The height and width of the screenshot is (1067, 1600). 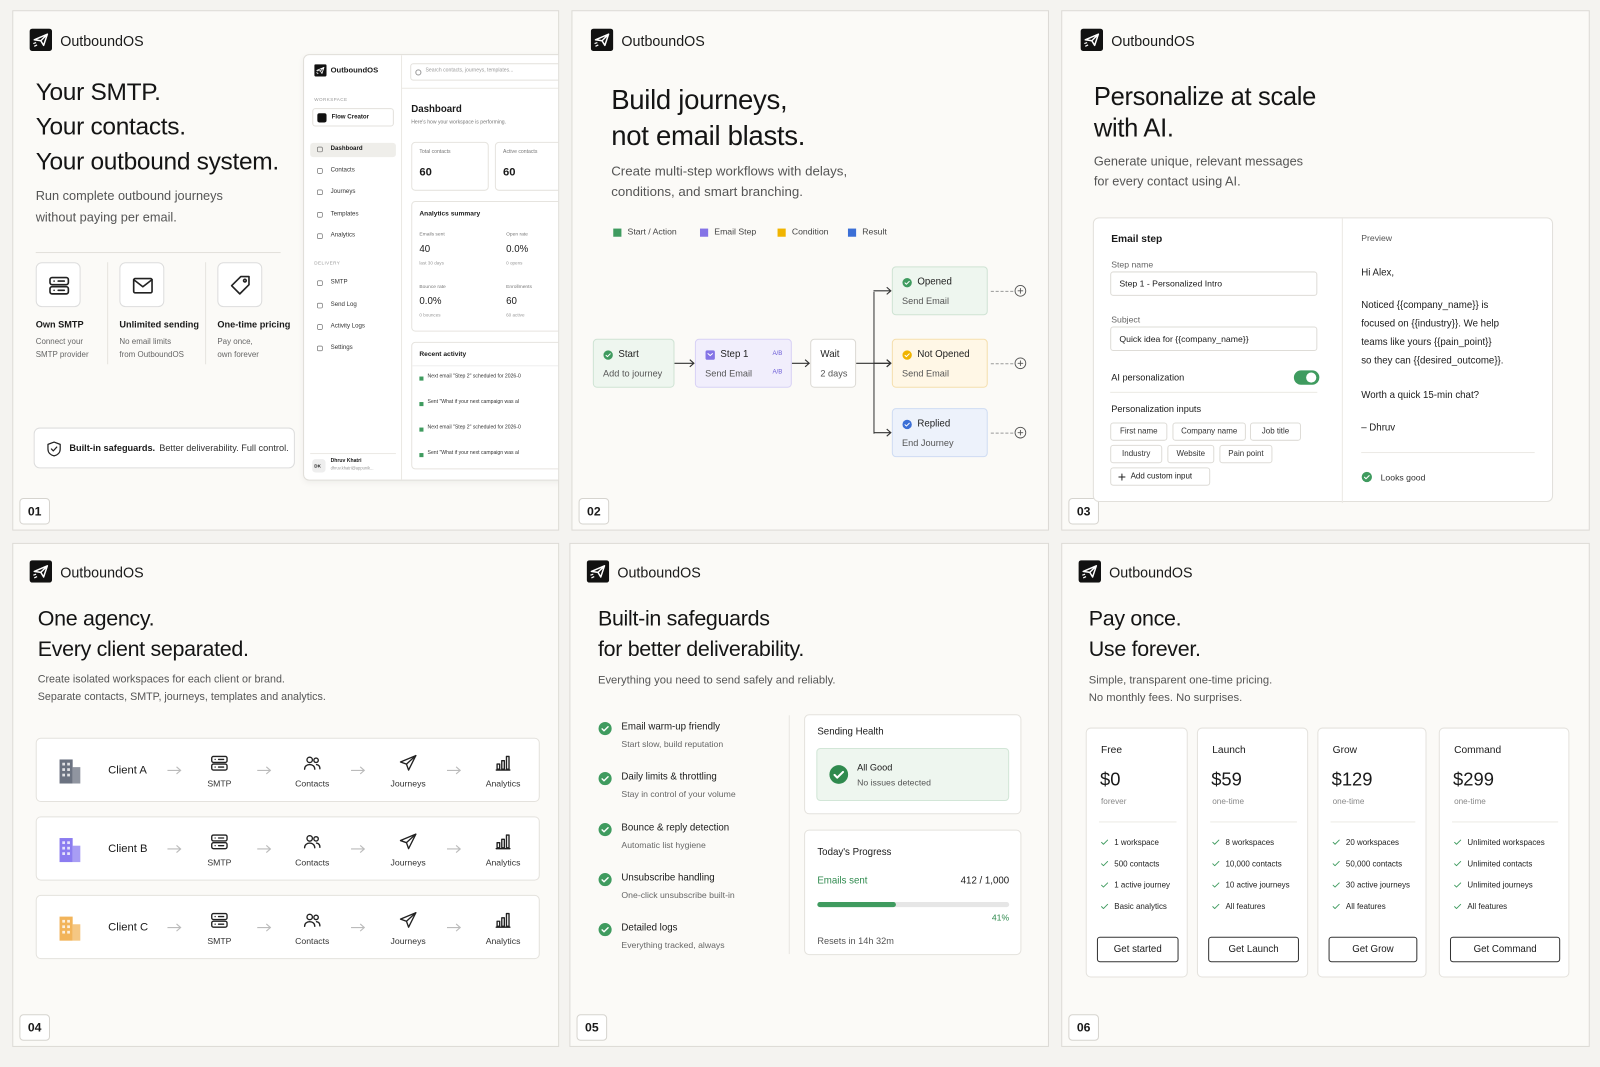 I want to click on plan-button: Get started, so click(x=1137, y=949).